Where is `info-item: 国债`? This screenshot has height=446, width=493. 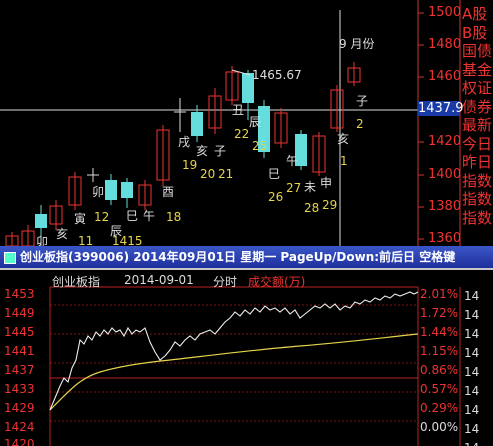 info-item: 国债 is located at coordinates (477, 51).